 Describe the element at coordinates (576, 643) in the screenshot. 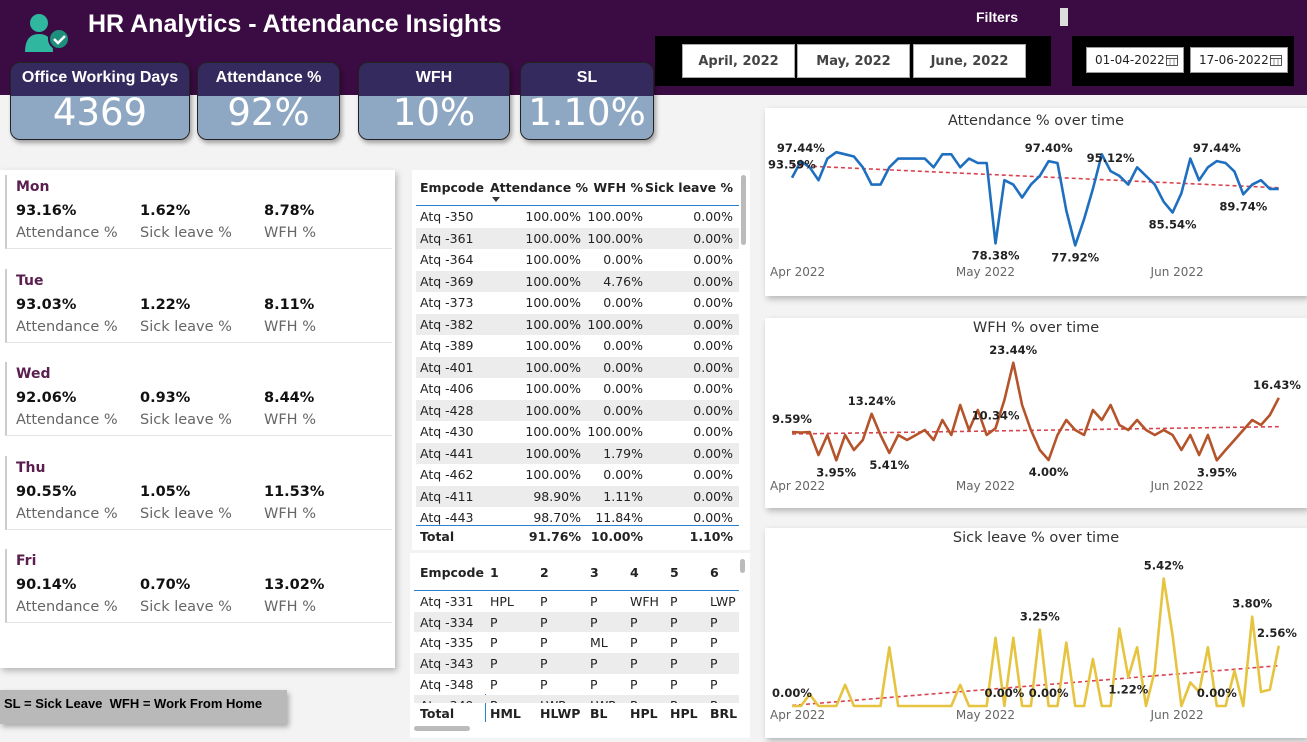

I see `table-row: Atq -335 P P ML P P P` at that location.